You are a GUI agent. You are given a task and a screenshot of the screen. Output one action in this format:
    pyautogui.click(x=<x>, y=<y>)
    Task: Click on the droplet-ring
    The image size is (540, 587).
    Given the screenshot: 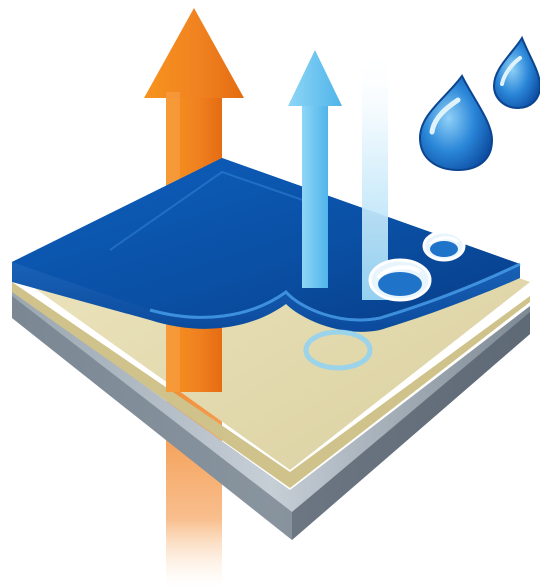 What is the action you would take?
    pyautogui.click(x=338, y=350)
    